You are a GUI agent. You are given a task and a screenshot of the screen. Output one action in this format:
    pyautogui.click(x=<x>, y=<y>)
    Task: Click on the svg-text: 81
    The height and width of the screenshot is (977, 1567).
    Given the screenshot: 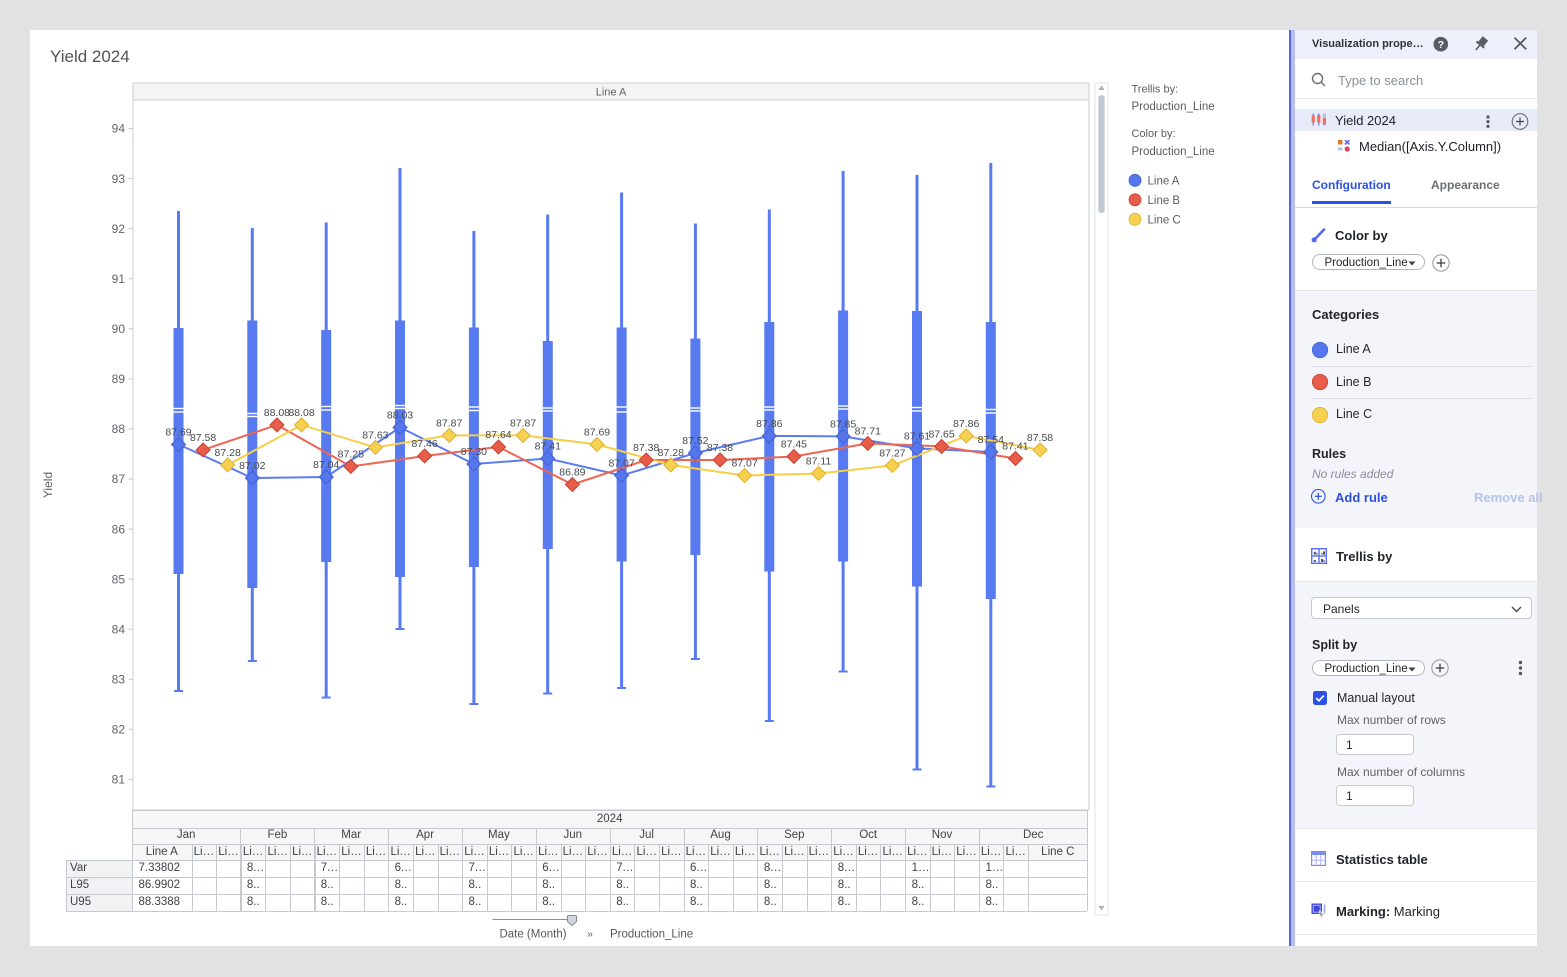 What is the action you would take?
    pyautogui.click(x=119, y=780)
    